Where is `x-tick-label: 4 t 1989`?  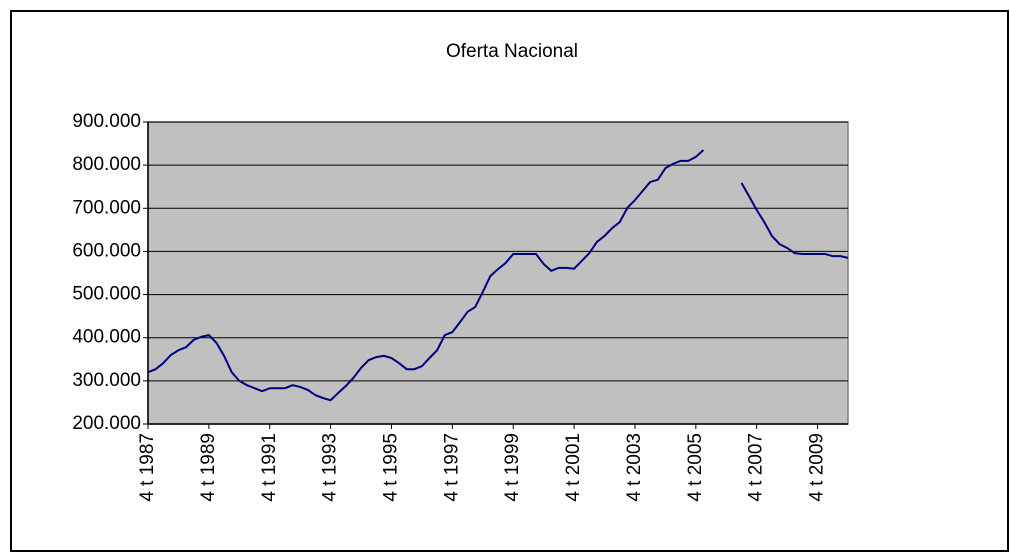
x-tick-label: 4 t 1989 is located at coordinates (208, 467).